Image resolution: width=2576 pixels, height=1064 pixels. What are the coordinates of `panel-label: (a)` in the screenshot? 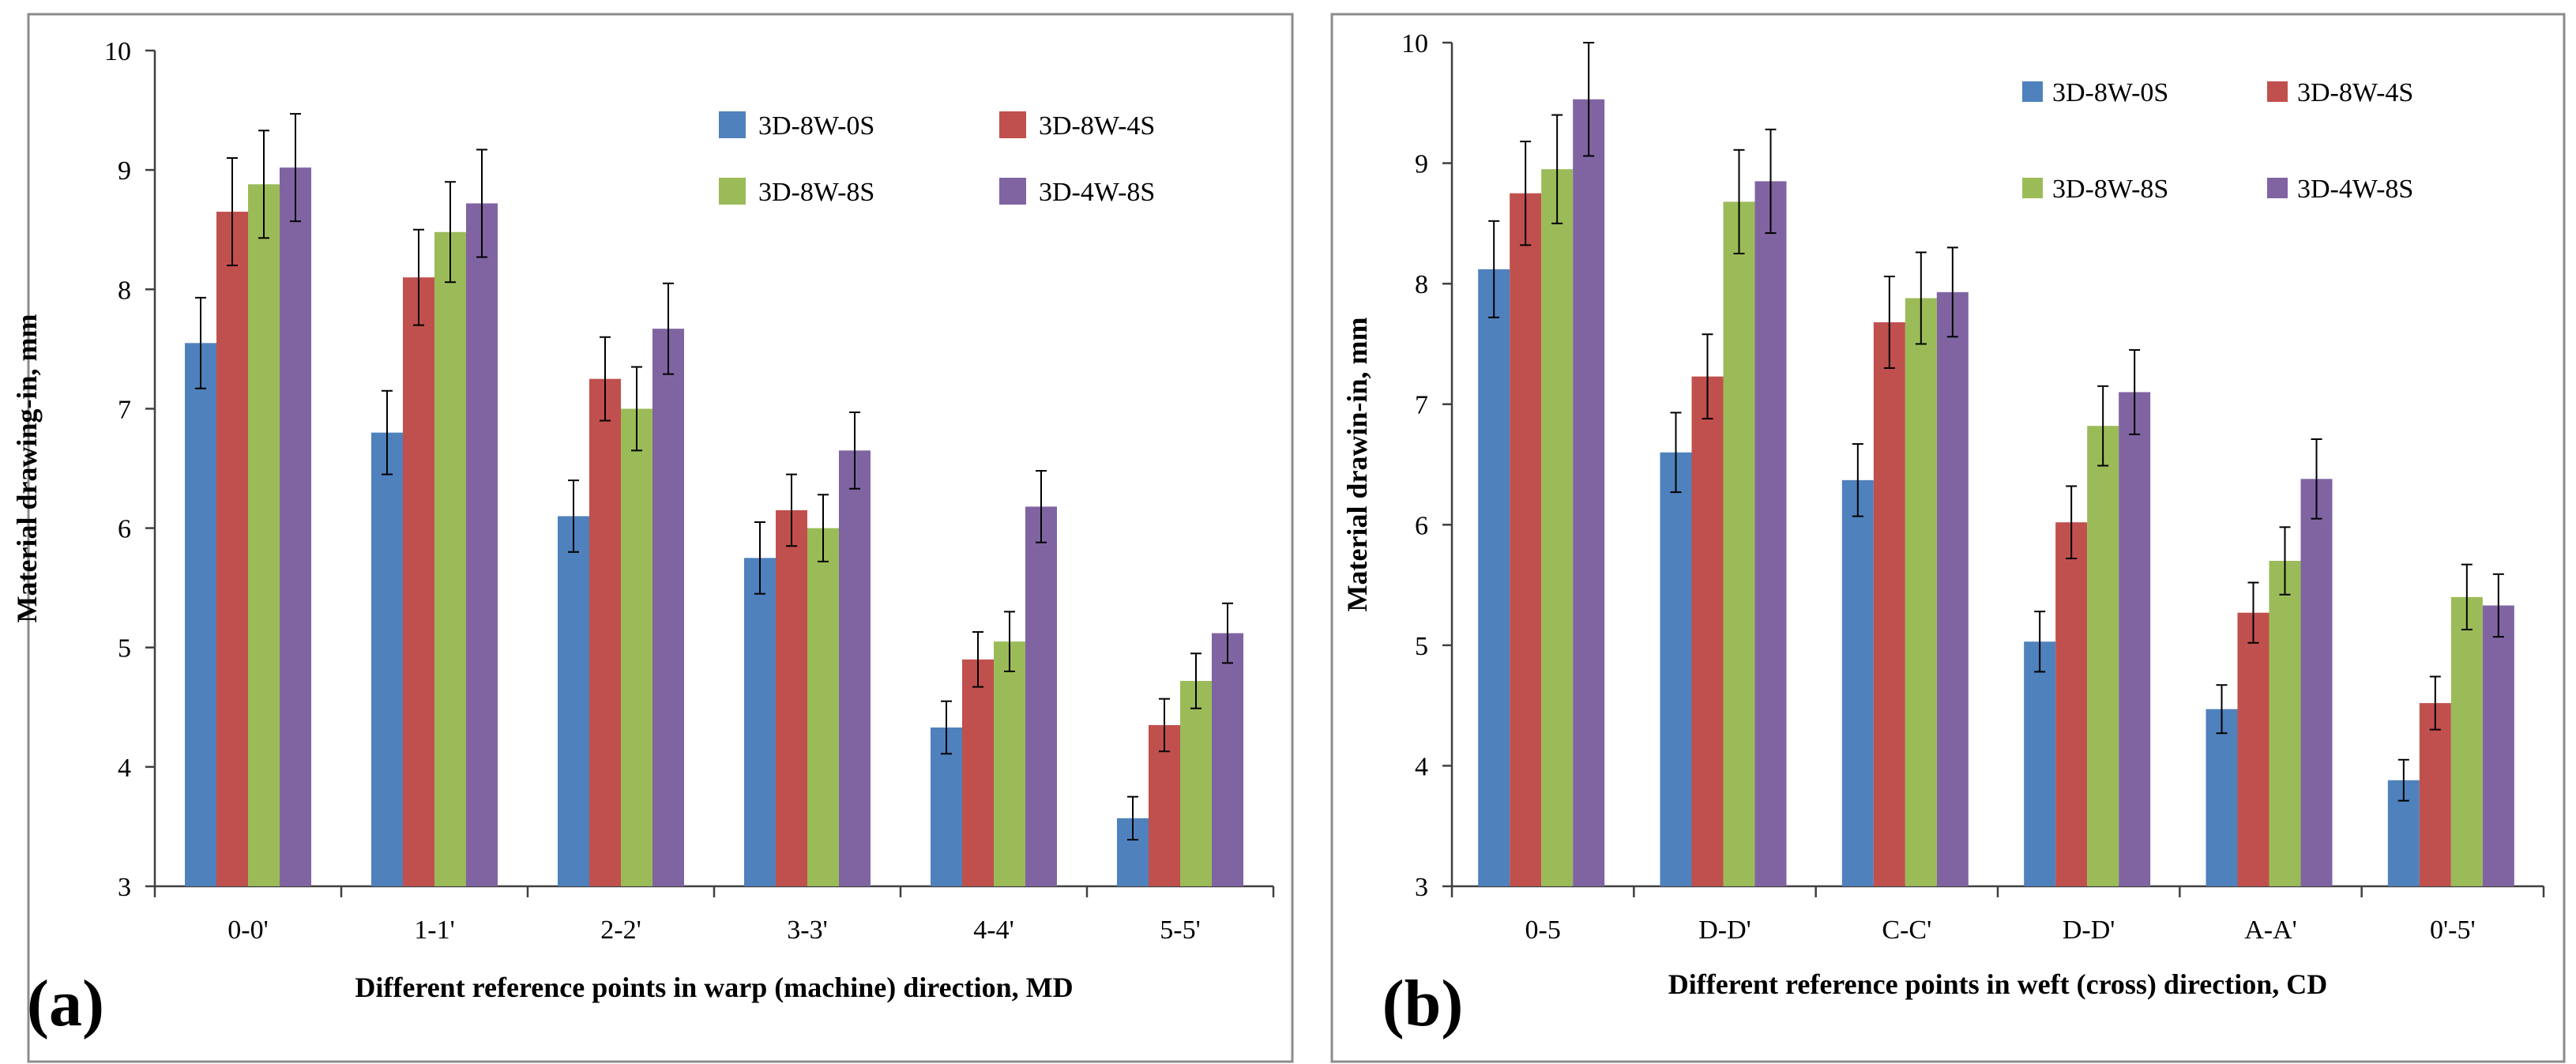 It's located at (66, 1003).